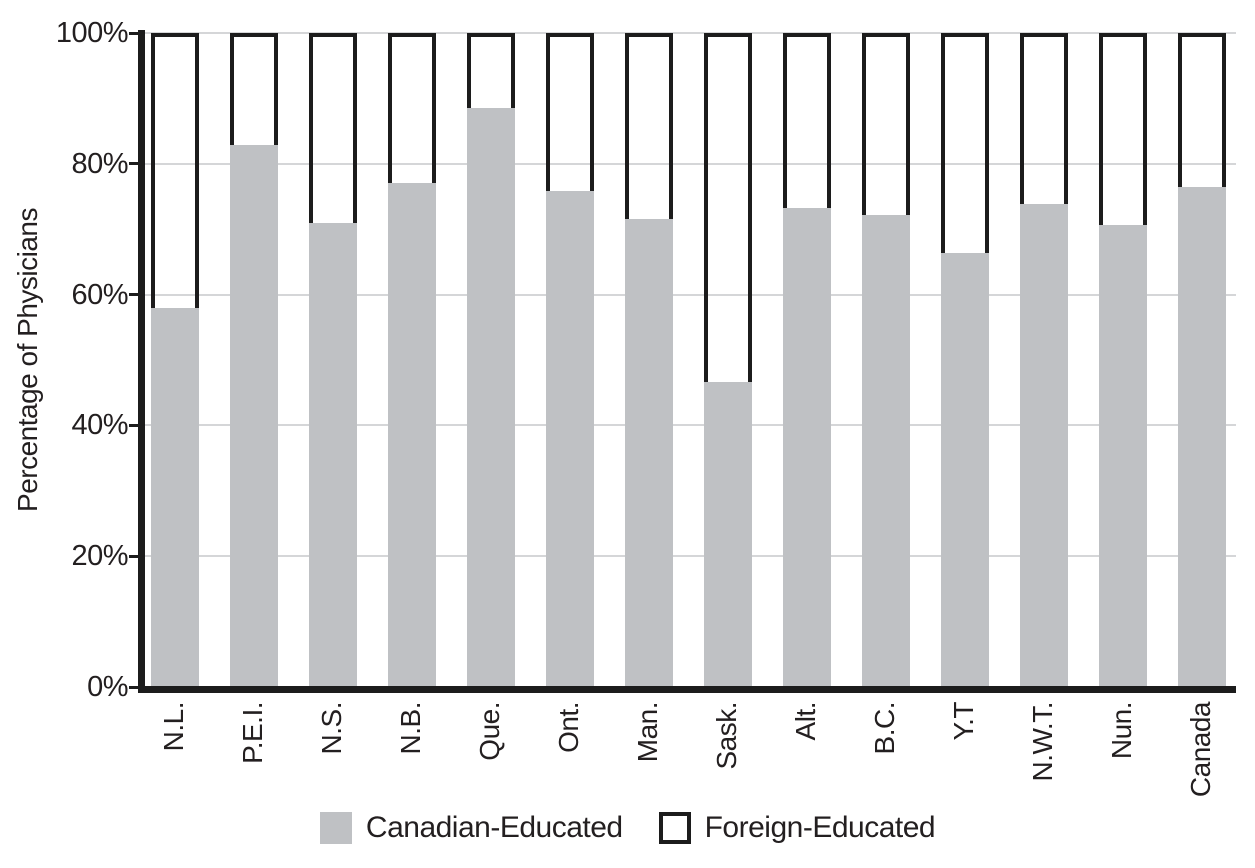 The width and height of the screenshot is (1255, 868). What do you see at coordinates (647, 732) in the screenshot?
I see `x-axis-label: Man.` at bounding box center [647, 732].